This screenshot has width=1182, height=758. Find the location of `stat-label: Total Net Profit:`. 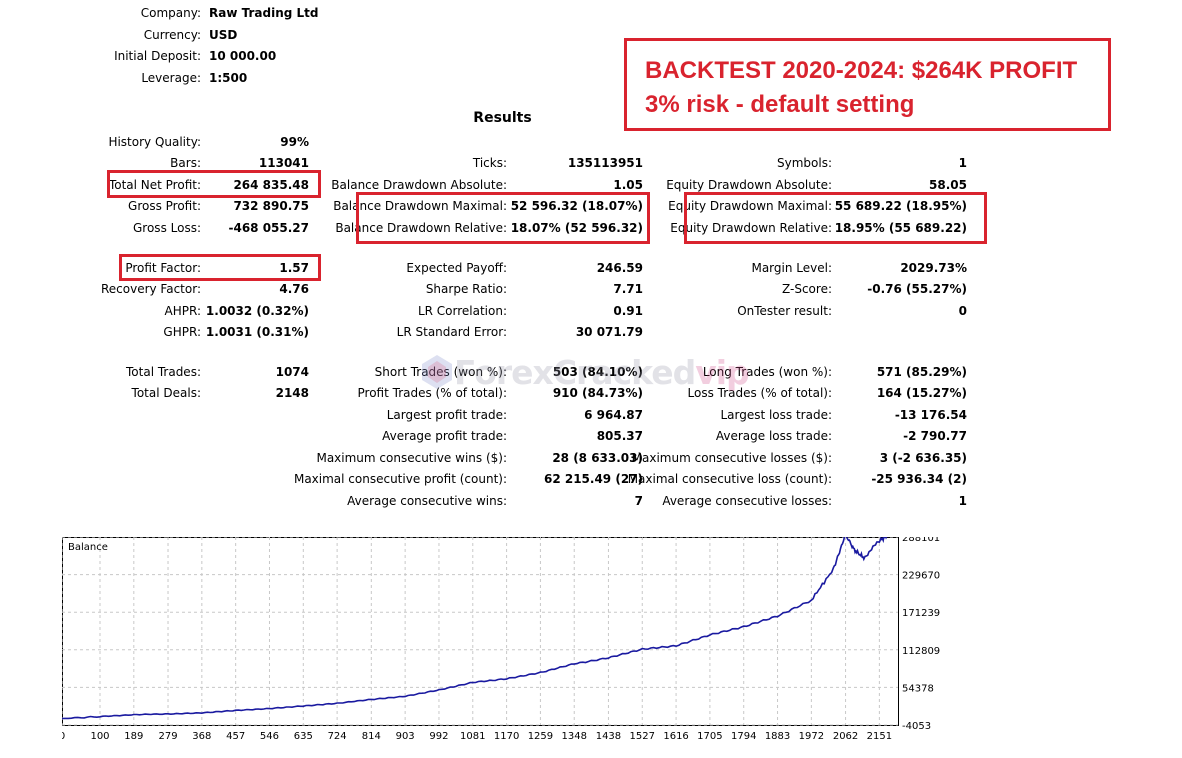

stat-label: Total Net Profit: is located at coordinates (154, 185).